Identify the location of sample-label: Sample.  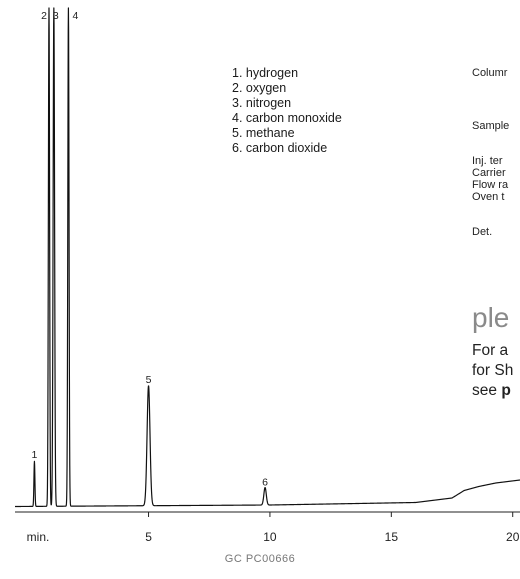
(491, 126).